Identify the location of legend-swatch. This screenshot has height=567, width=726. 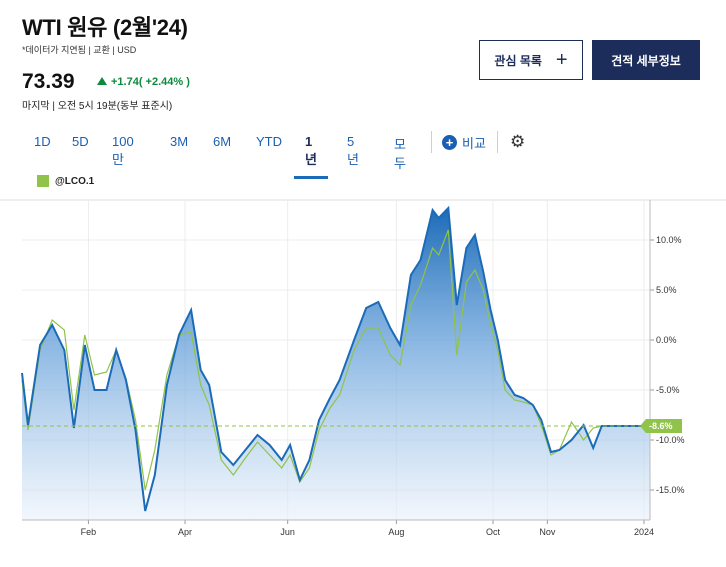
(43, 181).